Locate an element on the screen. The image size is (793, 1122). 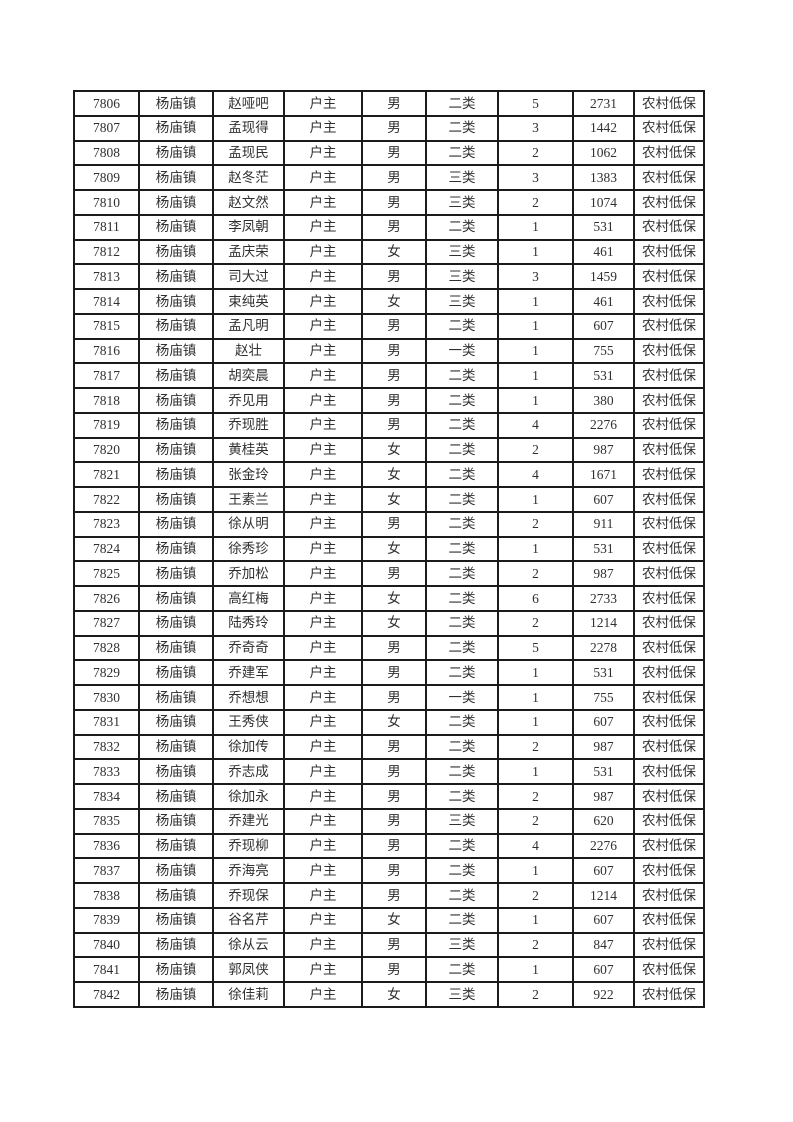
cell-serial: 7842 is located at coordinates (106, 994).